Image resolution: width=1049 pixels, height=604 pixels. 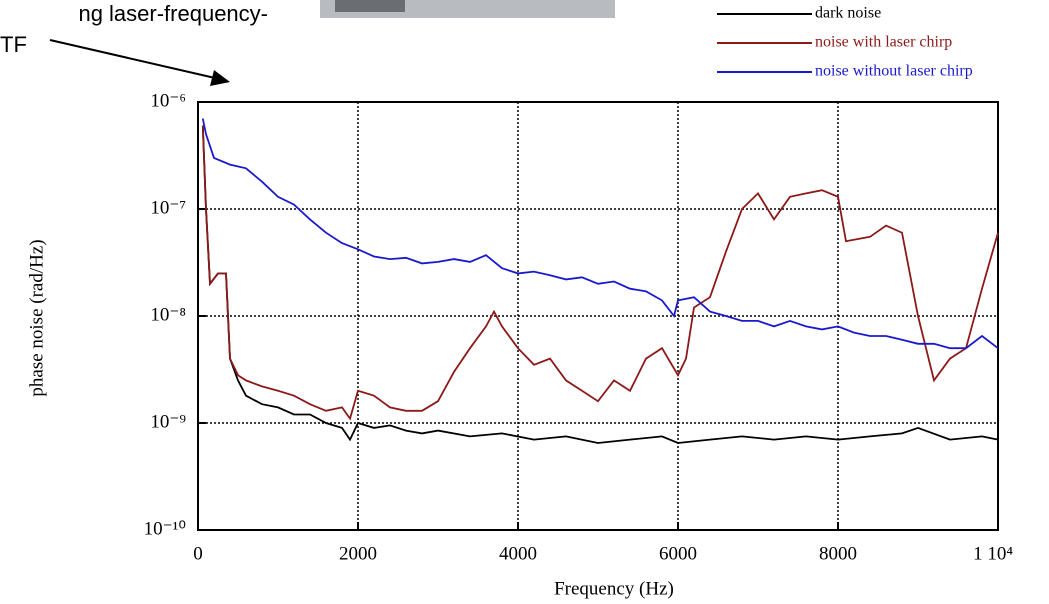 What do you see at coordinates (198, 553) in the screenshot?
I see `x-tick-label: 0` at bounding box center [198, 553].